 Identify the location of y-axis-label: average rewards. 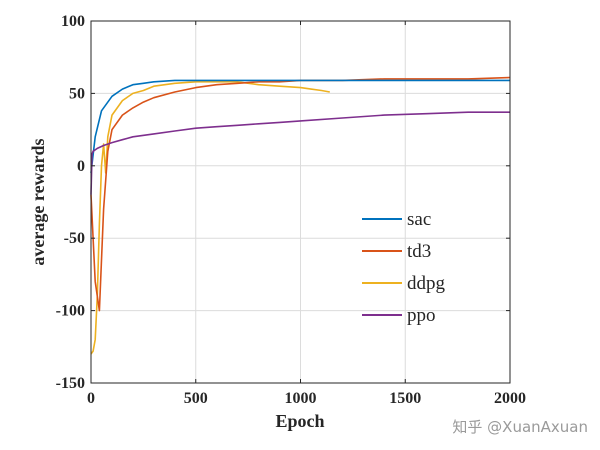
(38, 201).